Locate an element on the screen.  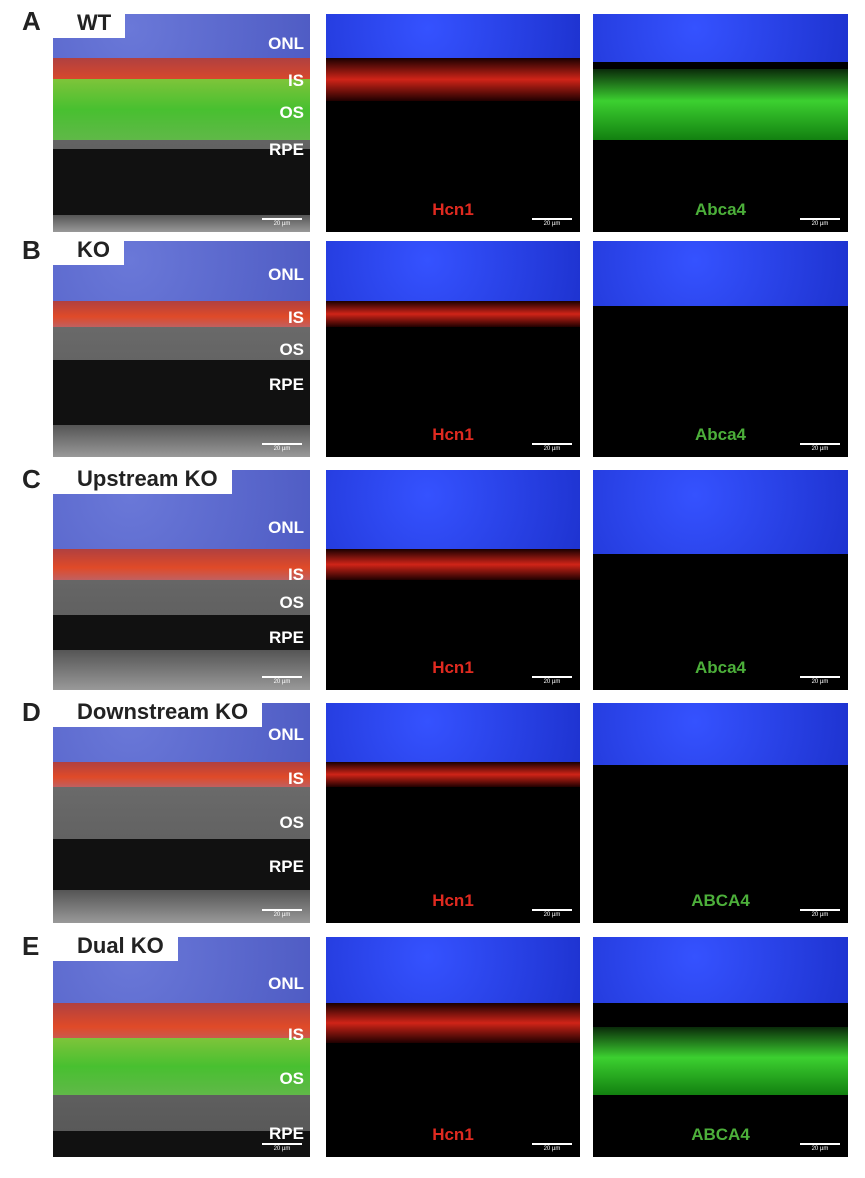
panel-letter: B is located at coordinates (31, 250).